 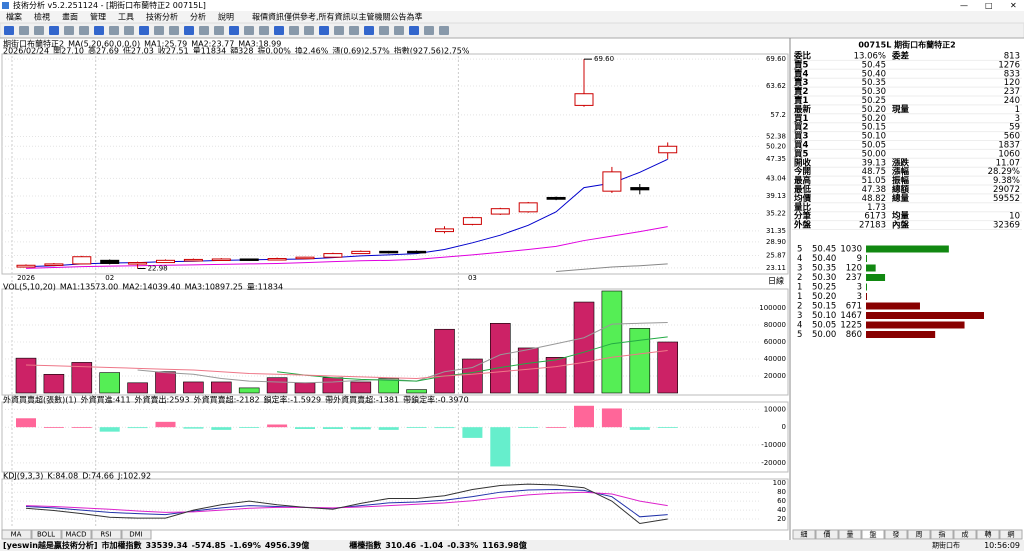 I want to click on quote-tab-label: 網, so click(x=1011, y=534).